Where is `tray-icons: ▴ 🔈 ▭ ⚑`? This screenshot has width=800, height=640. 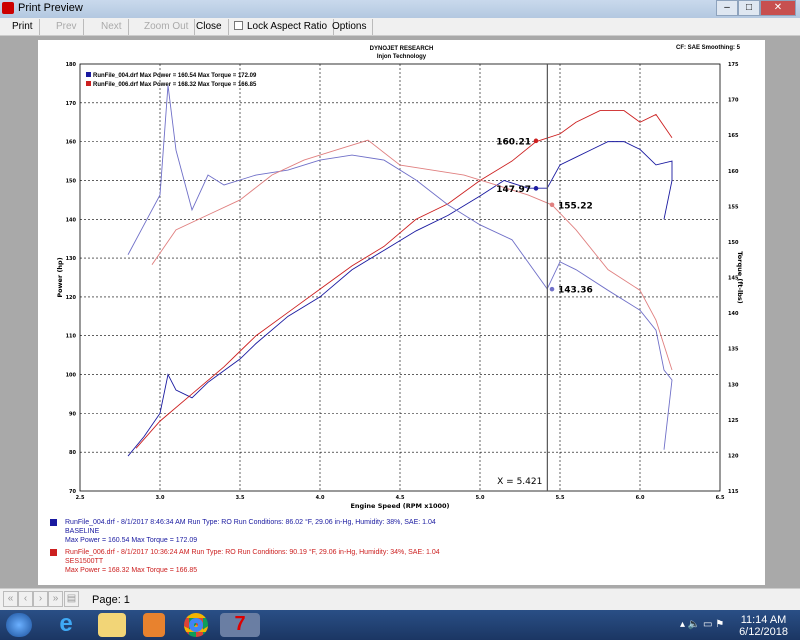
tray-icons: ▴ 🔈 ▭ ⚑ is located at coordinates (702, 624).